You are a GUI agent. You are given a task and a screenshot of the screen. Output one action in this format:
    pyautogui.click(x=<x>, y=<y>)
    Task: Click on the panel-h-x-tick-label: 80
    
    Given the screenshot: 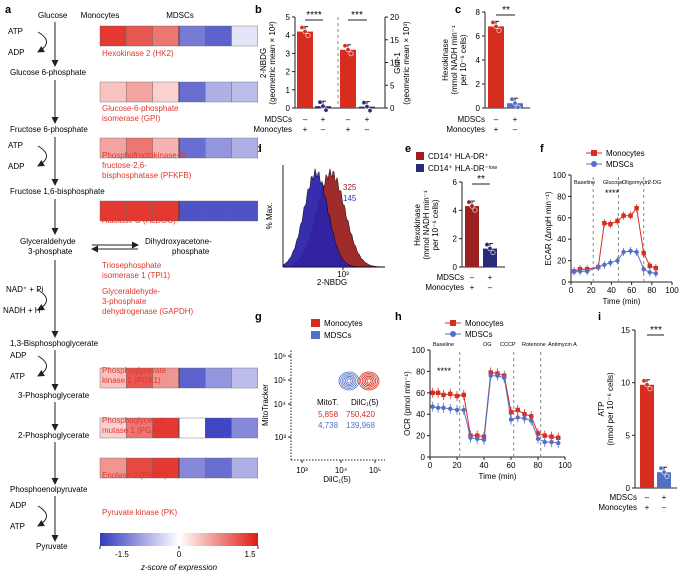 What is the action you would take?
    pyautogui.click(x=538, y=465)
    